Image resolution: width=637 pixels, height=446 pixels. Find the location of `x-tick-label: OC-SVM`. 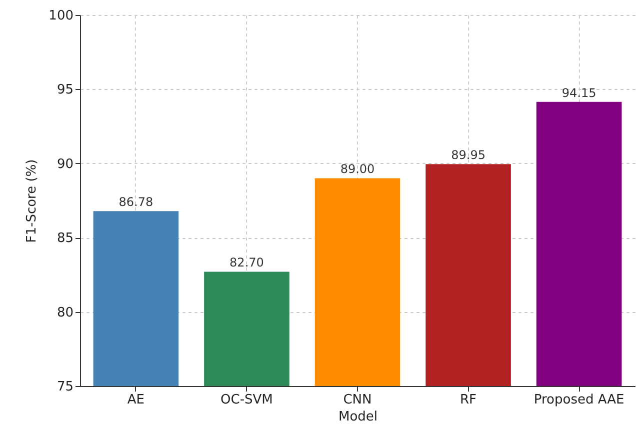

x-tick-label: OC-SVM is located at coordinates (246, 400).